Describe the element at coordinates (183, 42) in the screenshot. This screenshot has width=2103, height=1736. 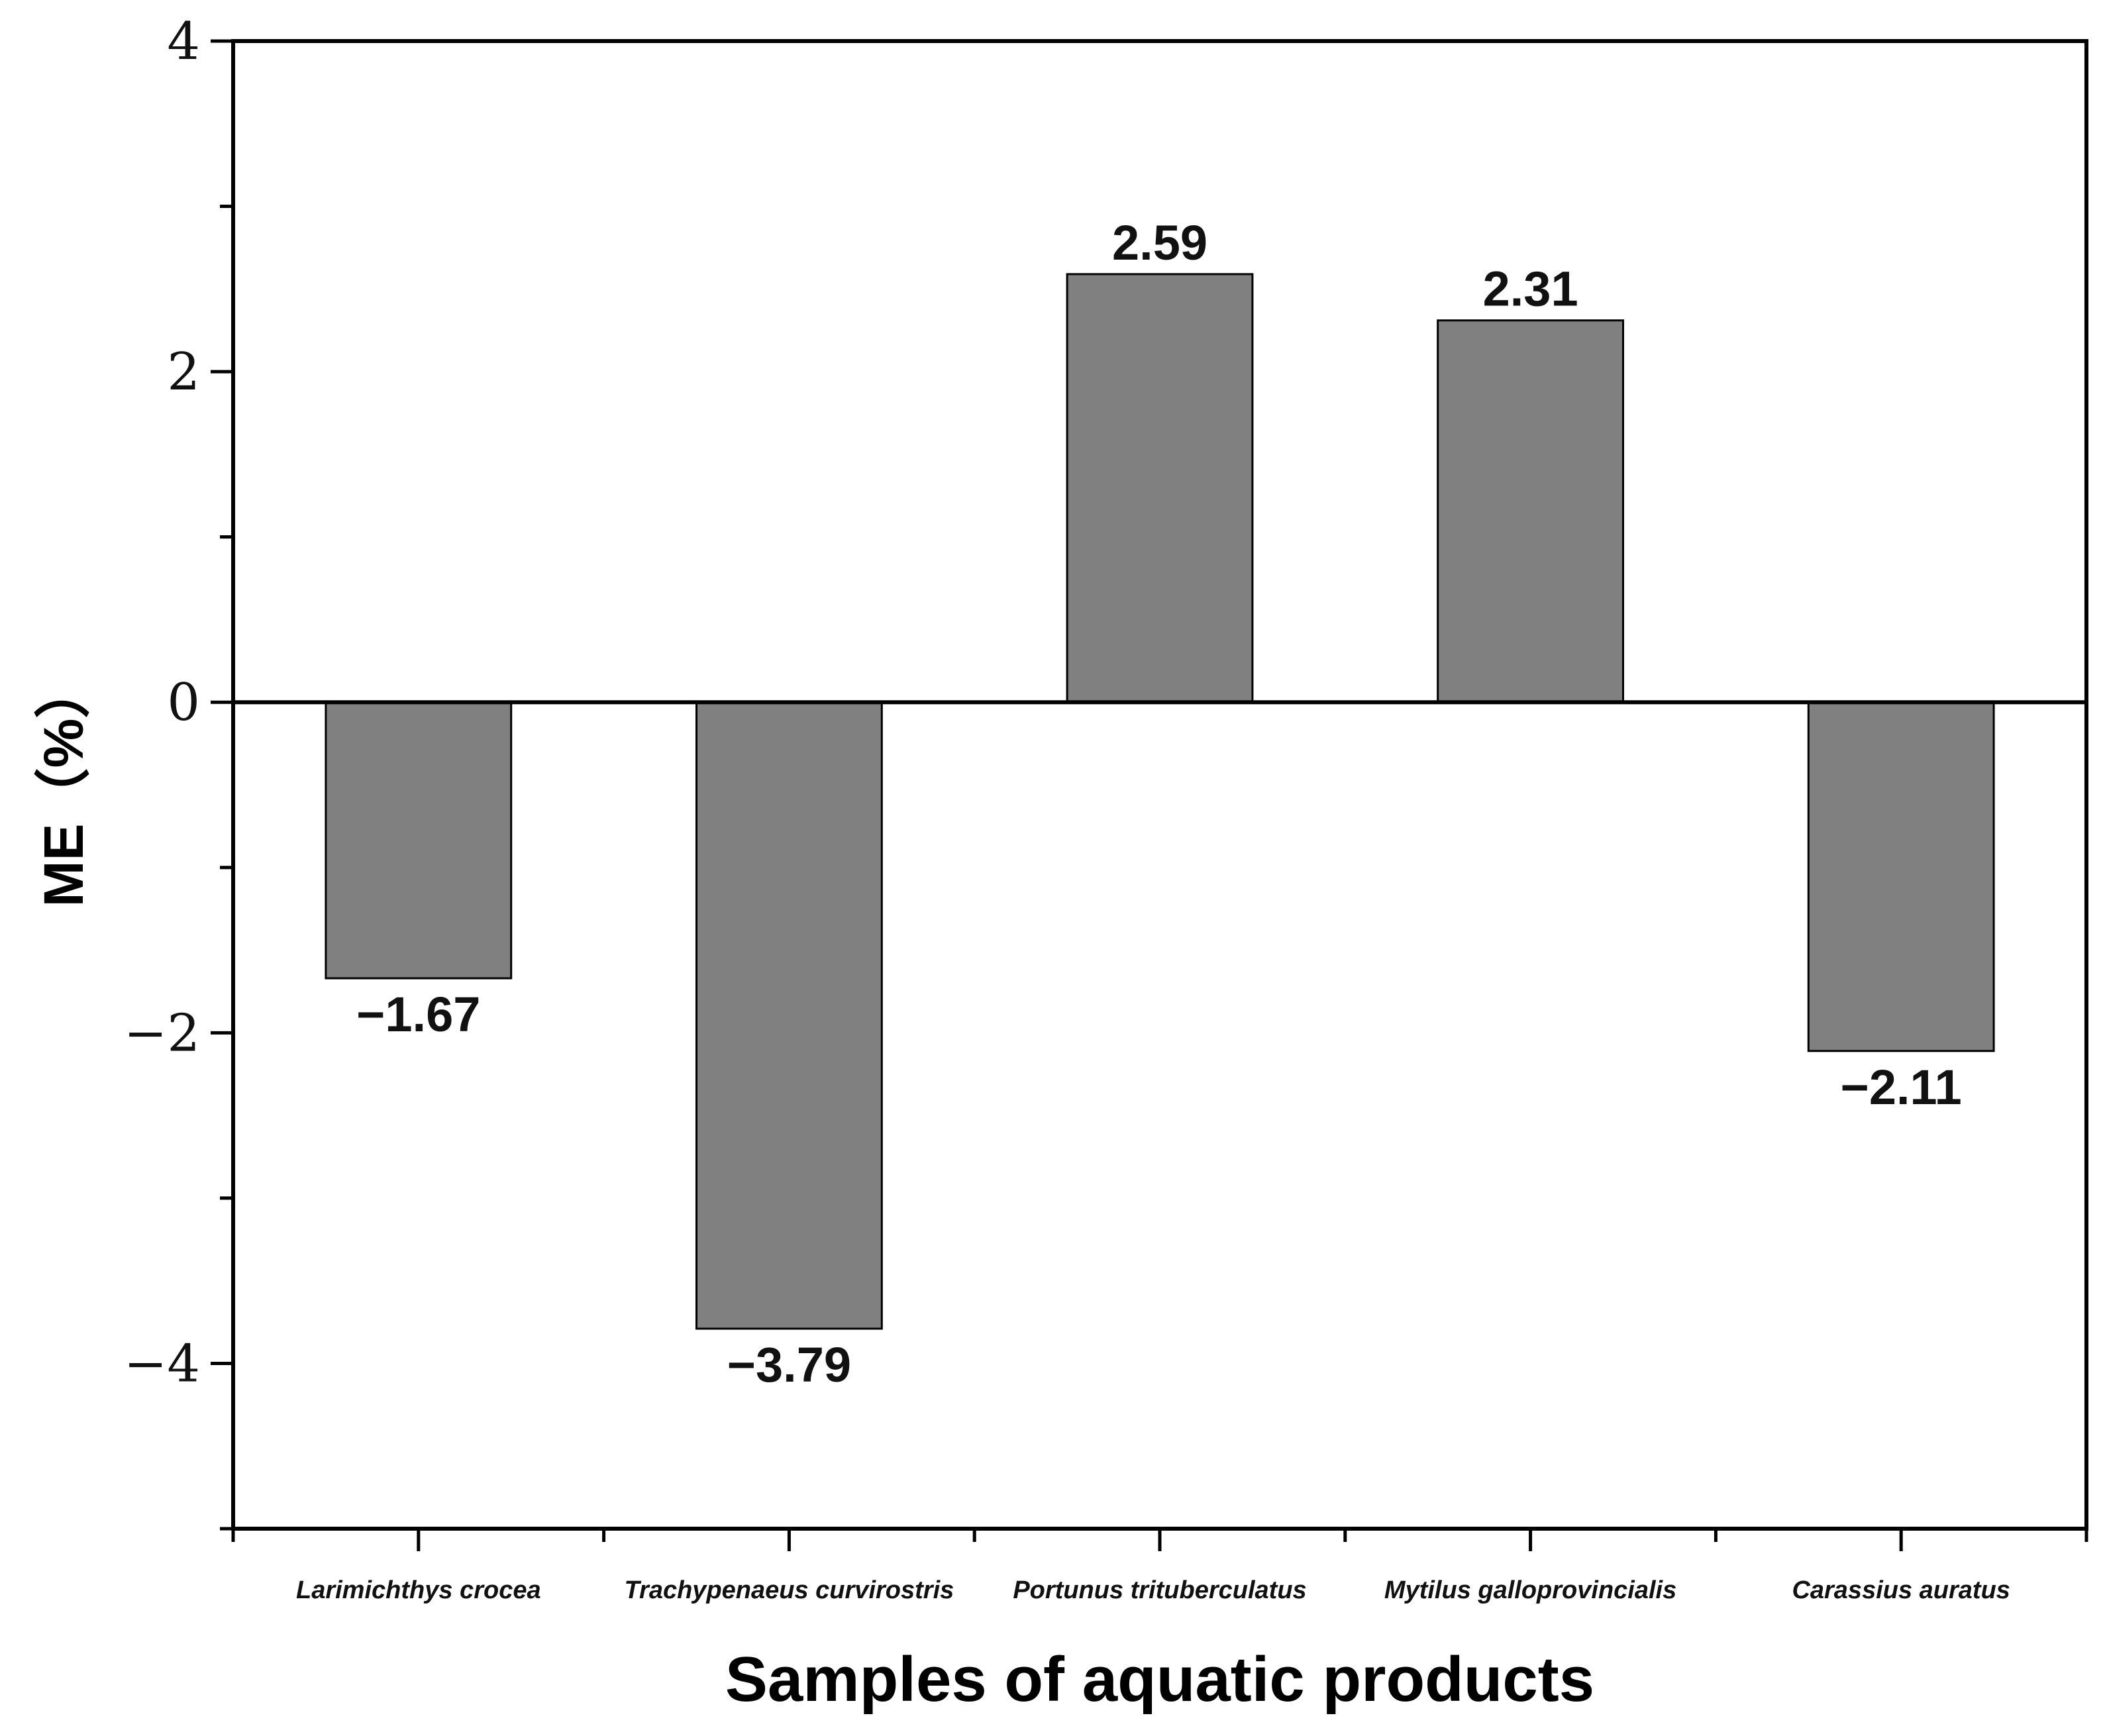
I see `y-tick-label: 4` at that location.